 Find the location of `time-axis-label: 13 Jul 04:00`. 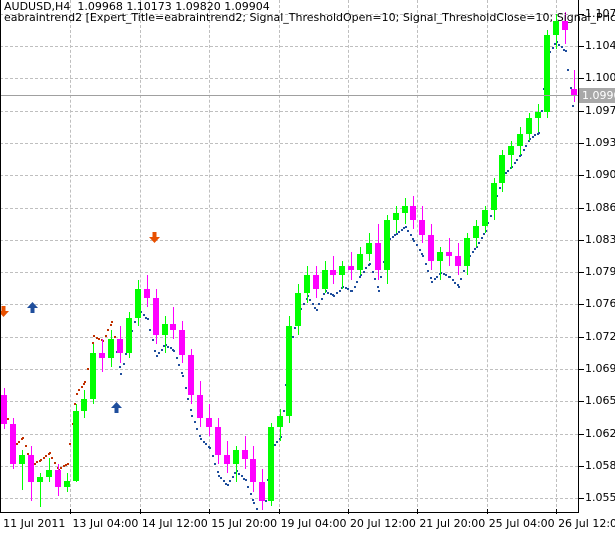

time-axis-label: 13 Jul 04:00 is located at coordinates (105, 523).